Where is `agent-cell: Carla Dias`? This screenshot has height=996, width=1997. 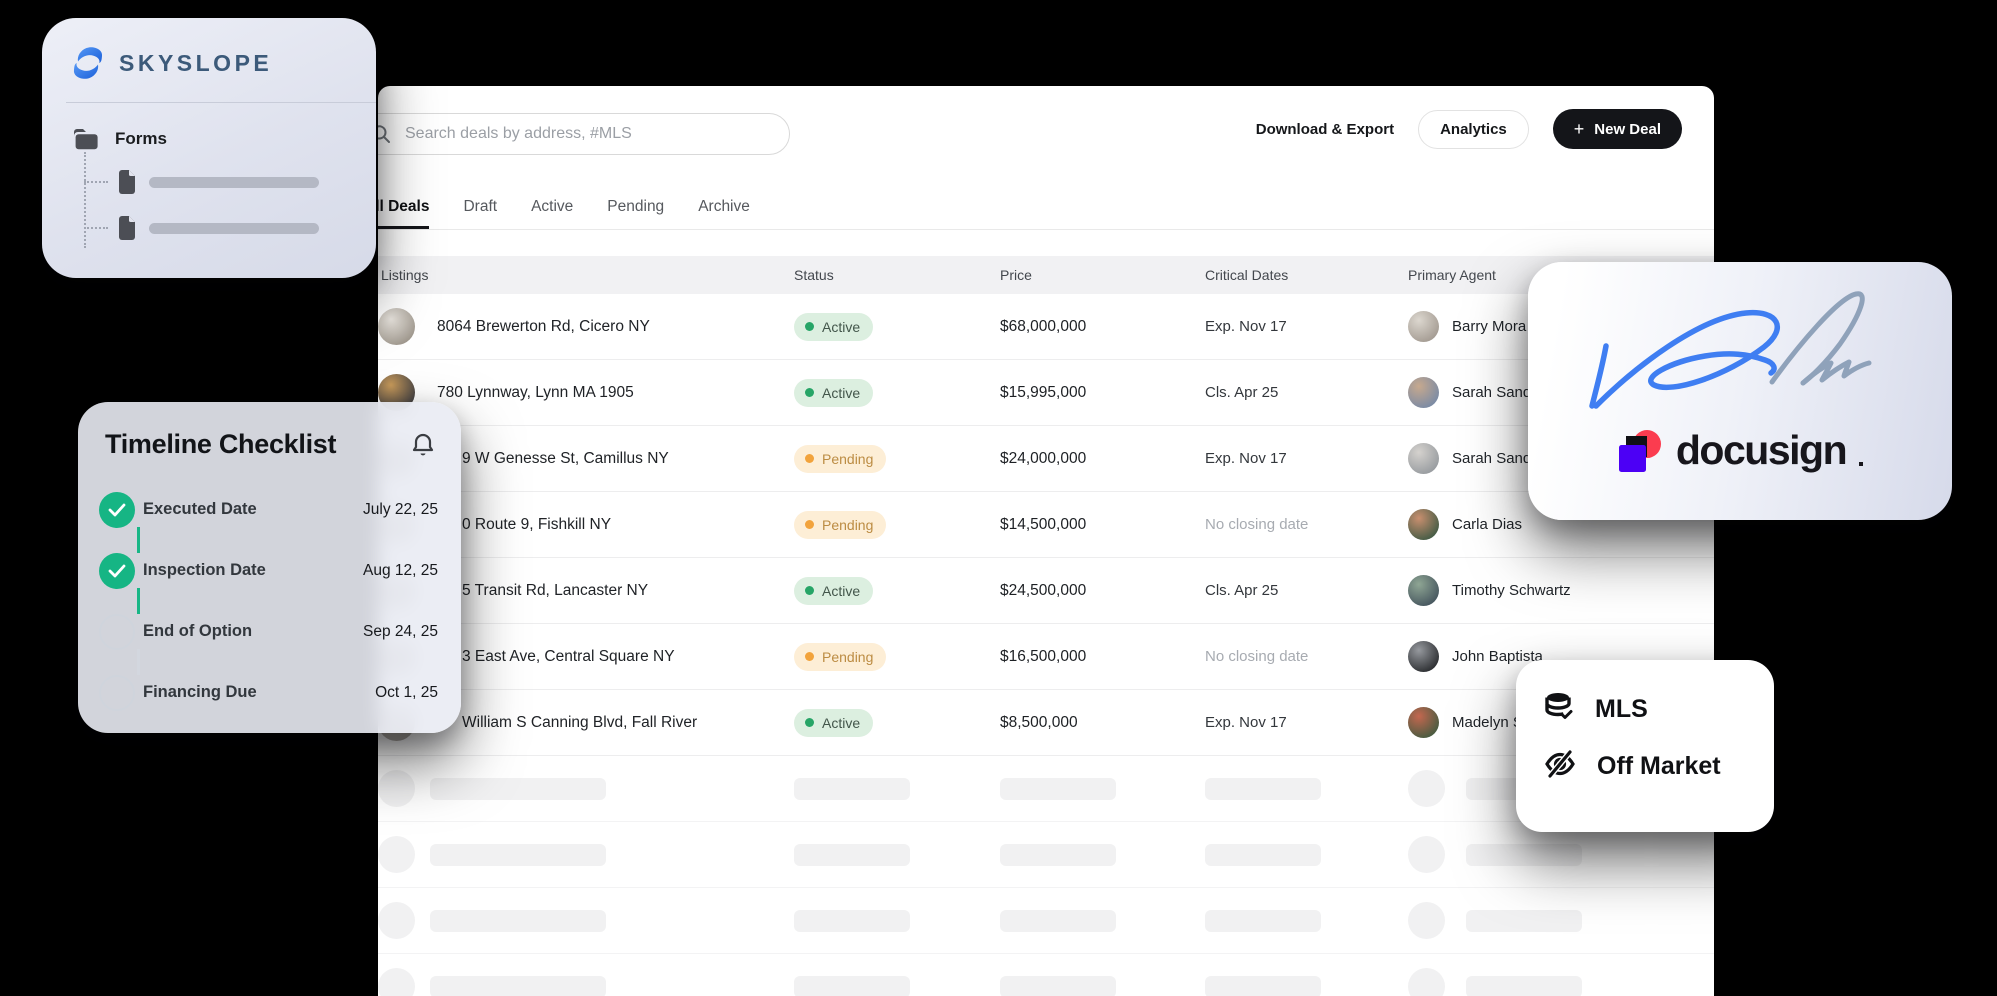
agent-cell: Carla Dias is located at coordinates (1561, 524).